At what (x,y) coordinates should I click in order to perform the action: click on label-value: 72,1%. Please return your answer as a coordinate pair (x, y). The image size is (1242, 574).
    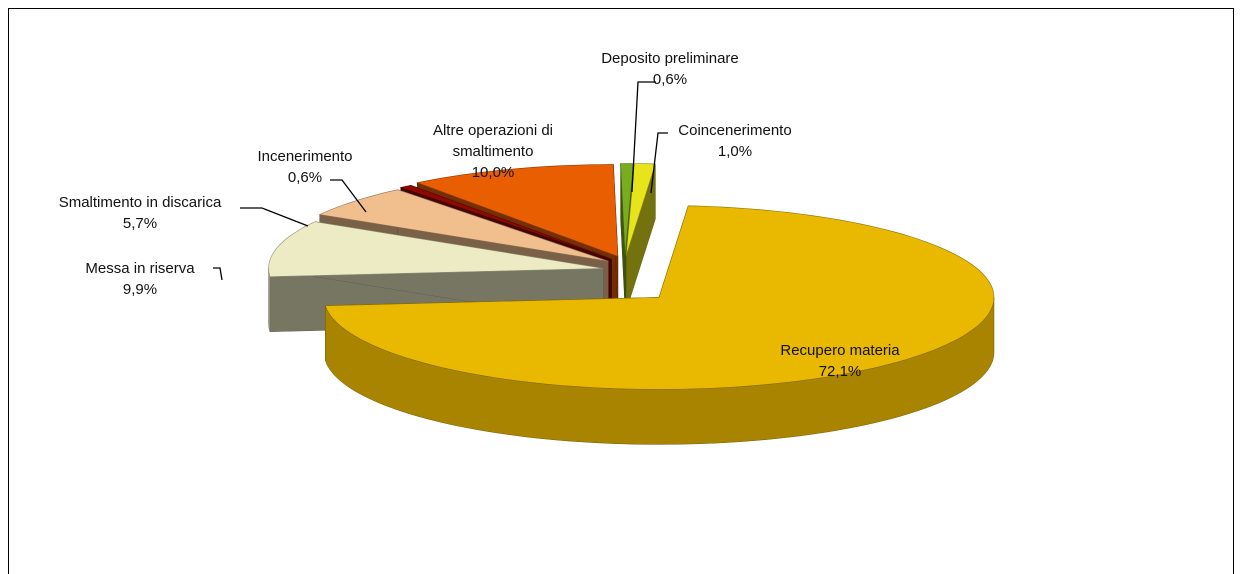
    Looking at the image, I should click on (840, 371).